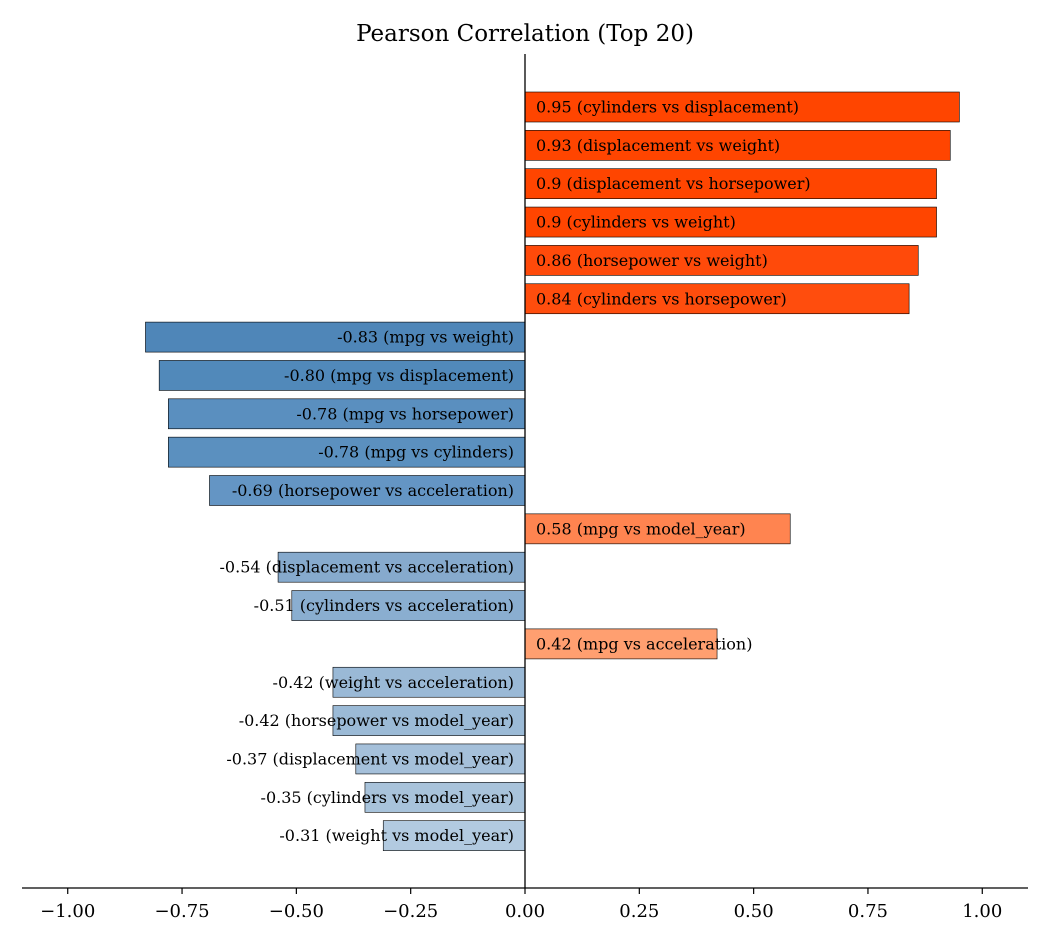 Image resolution: width=1050 pixels, height=950 pixels. Describe the element at coordinates (410, 911) in the screenshot. I see `x-tick-label: −0.25` at that location.